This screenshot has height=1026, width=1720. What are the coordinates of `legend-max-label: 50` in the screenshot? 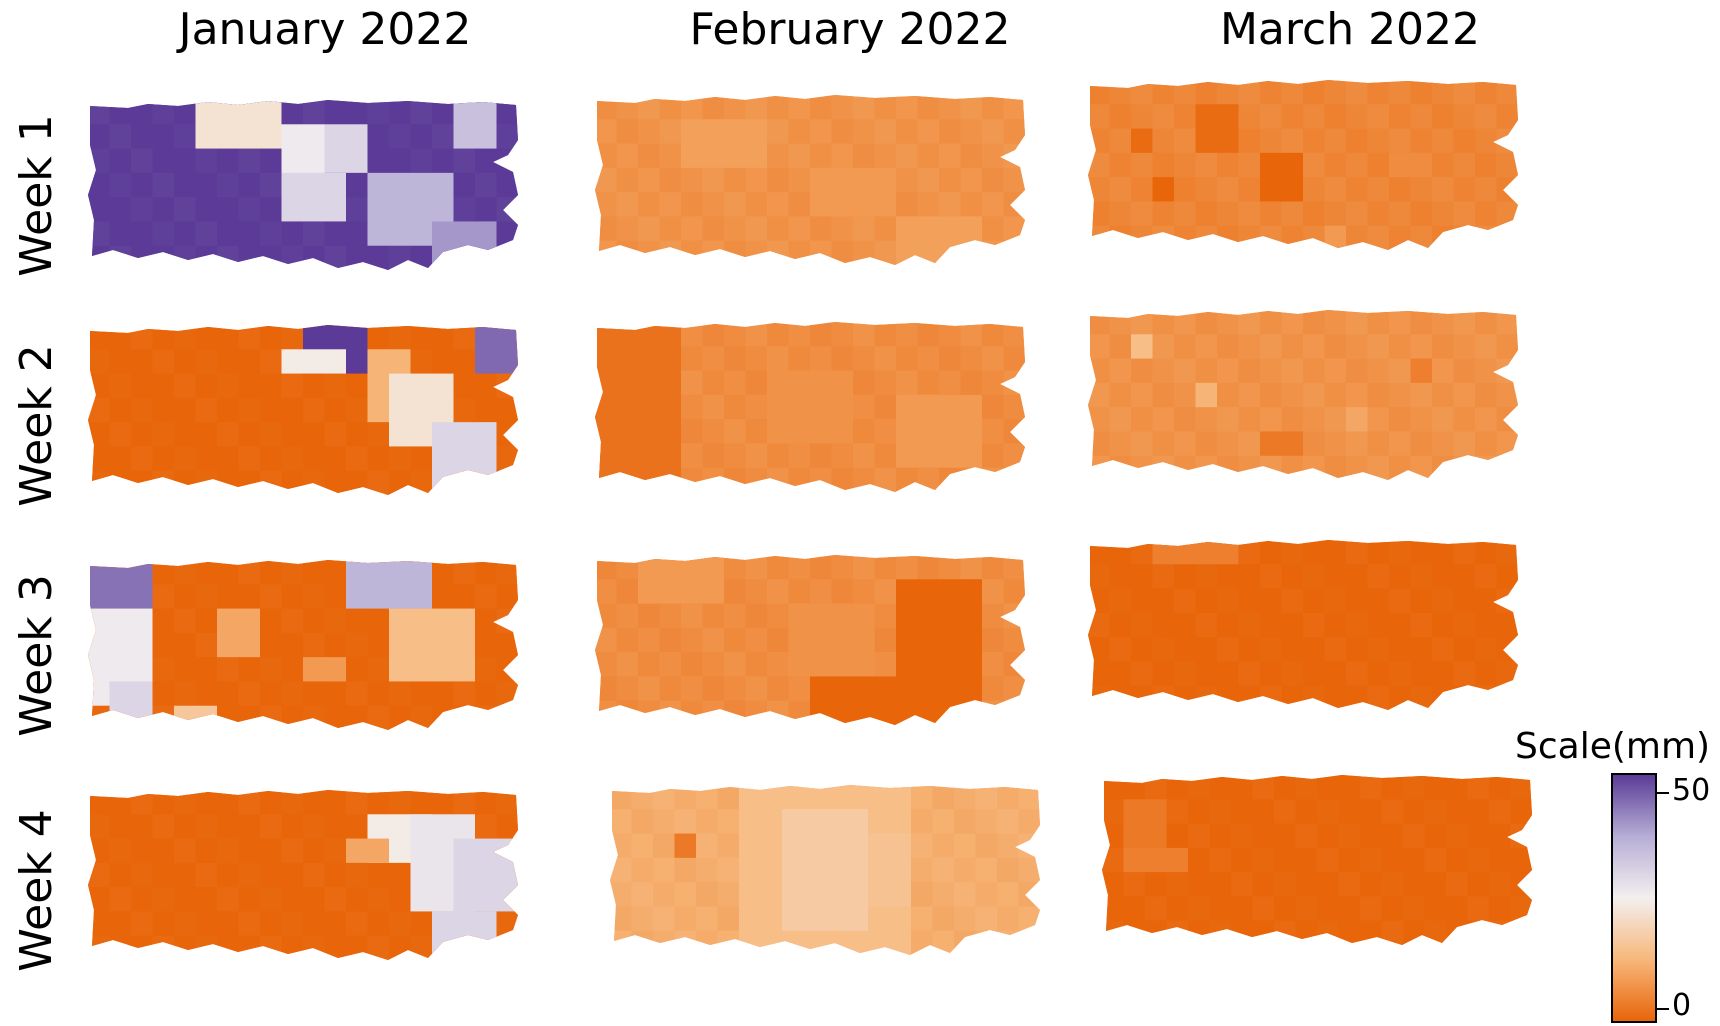 It's located at (1691, 790).